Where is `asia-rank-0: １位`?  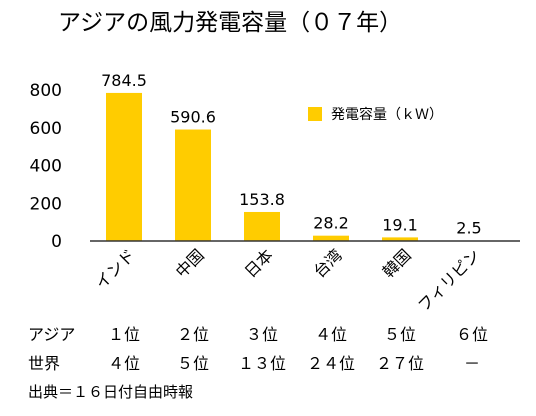
asia-rank-0: １位 is located at coordinates (124, 334).